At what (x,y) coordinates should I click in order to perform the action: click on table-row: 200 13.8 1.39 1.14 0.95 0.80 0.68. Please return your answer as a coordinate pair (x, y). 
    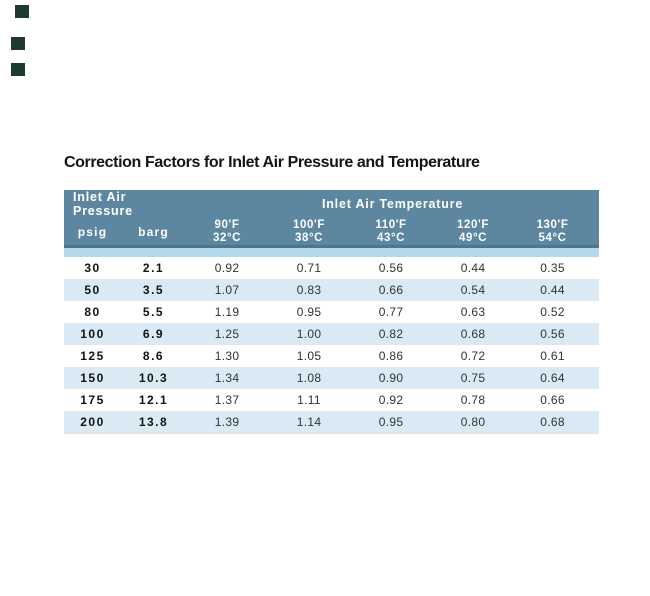
    Looking at the image, I should click on (332, 422).